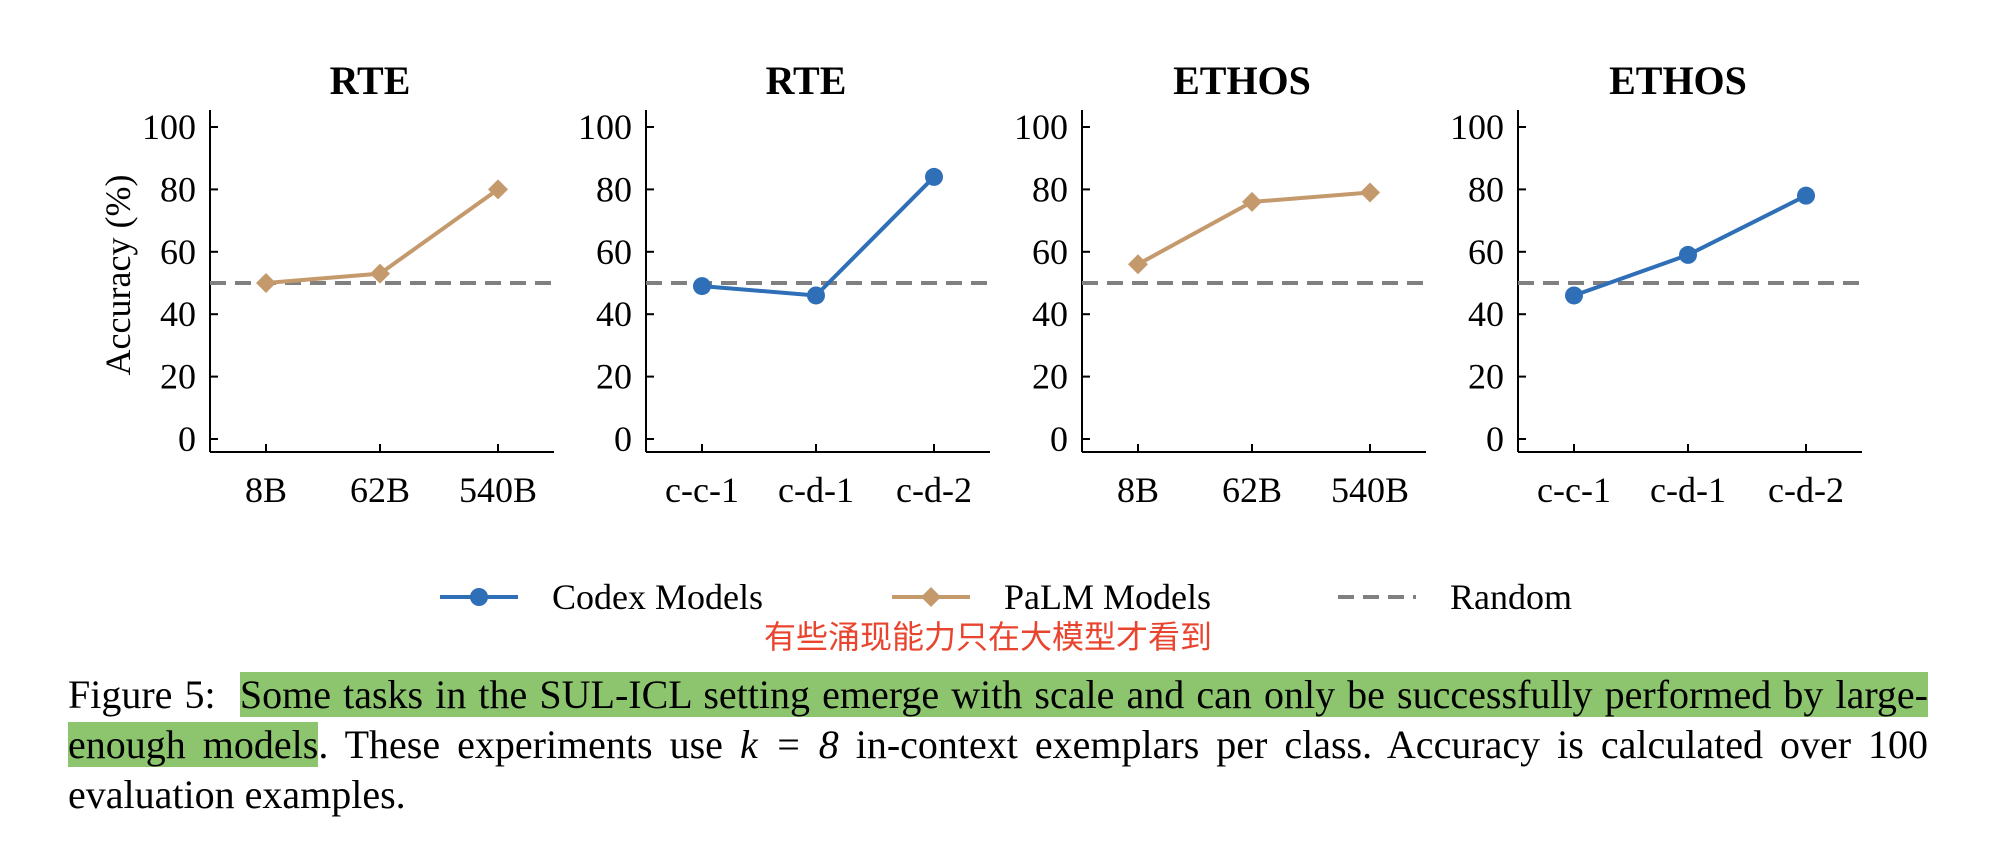 This screenshot has height=852, width=1996. I want to click on caption-math: k = 8, so click(789, 744).